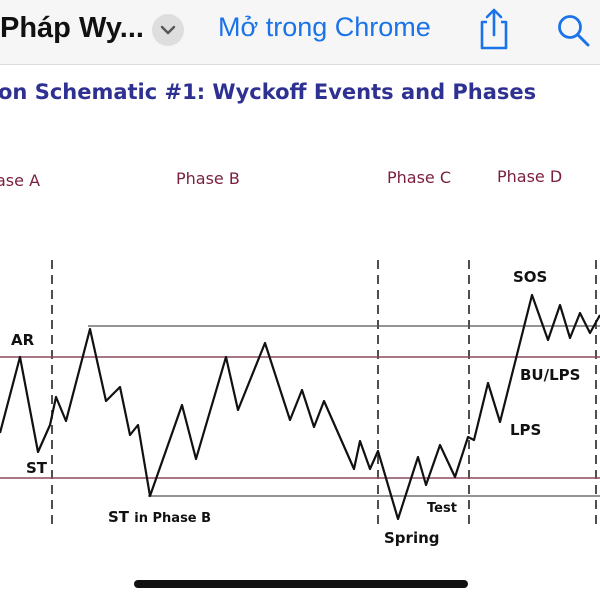 The height and width of the screenshot is (600, 600). I want to click on event-label-lps: LPS, so click(525, 430).